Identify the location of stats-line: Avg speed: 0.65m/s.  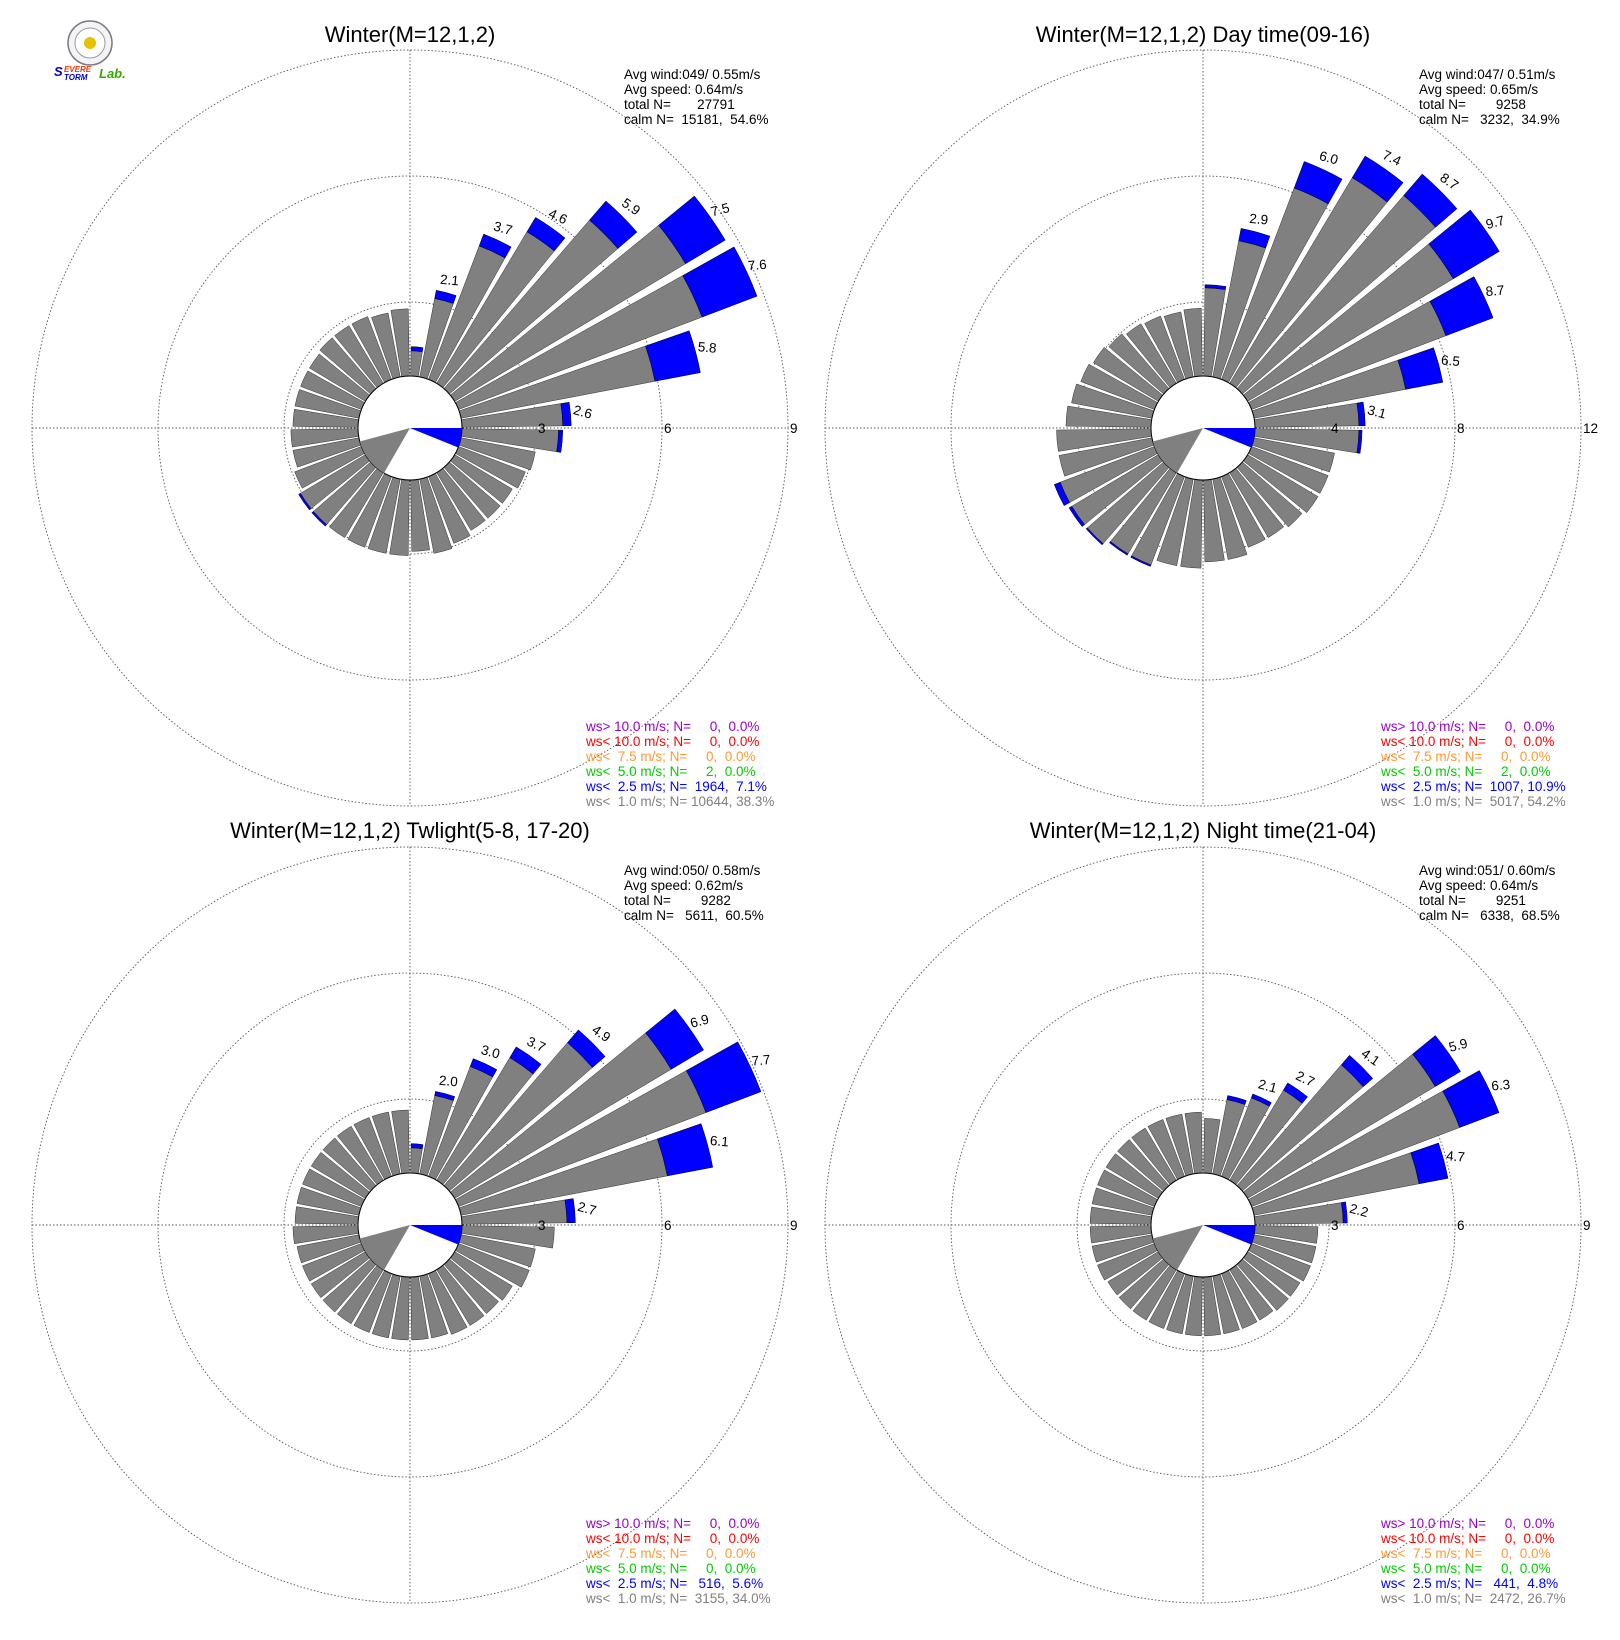
(1478, 89).